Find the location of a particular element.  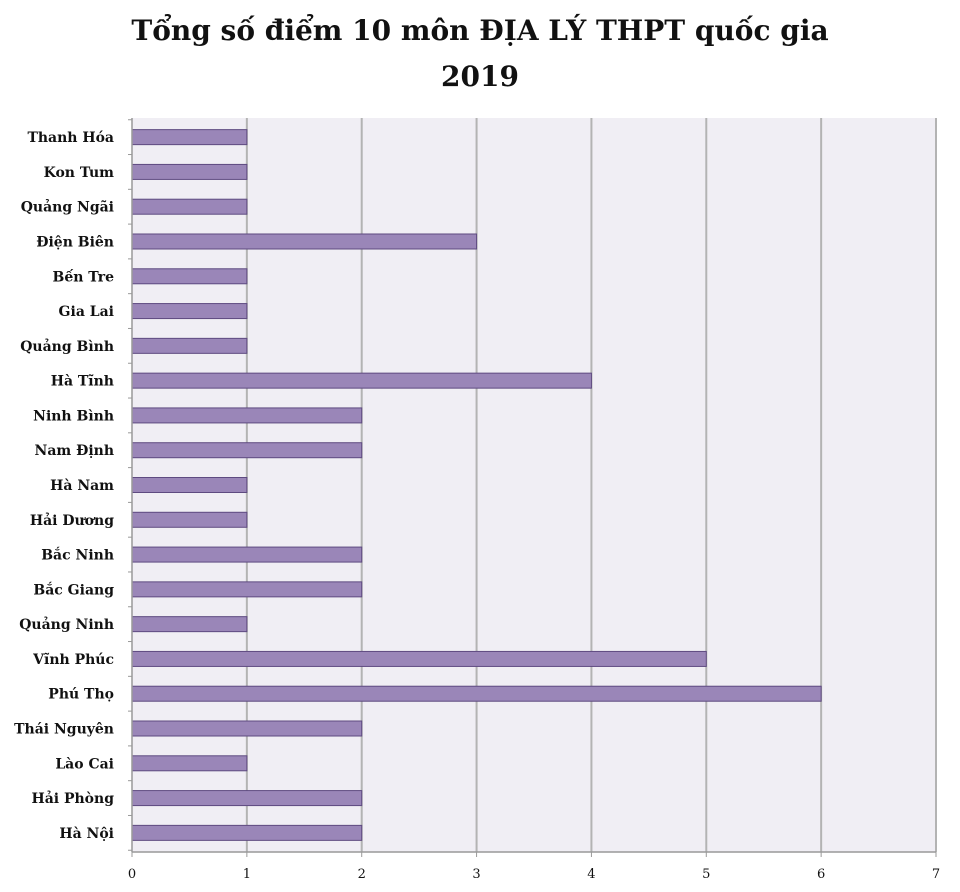

category-label: Hải Phòng is located at coordinates (72, 798).